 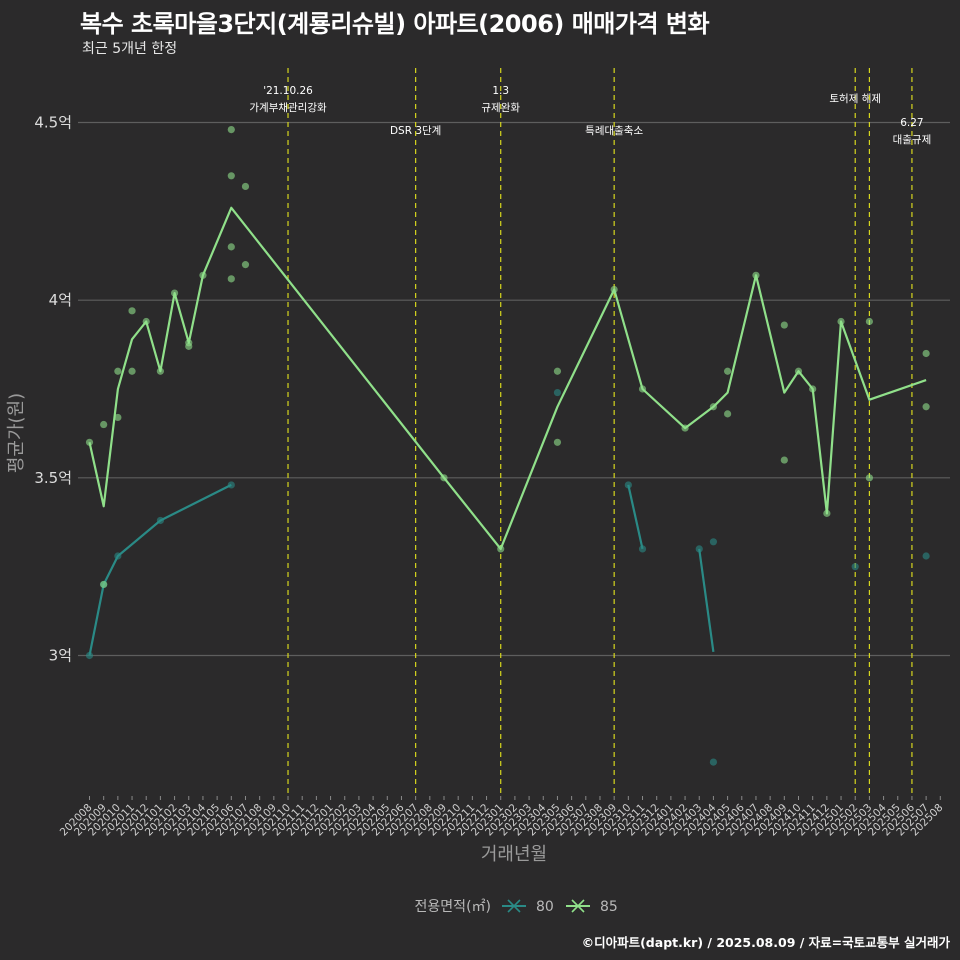 I want to click on chart-title: 복수 초록마을3단지(계룡리슈빌) 아파트(2006) 매매가격 변화, so click(x=395, y=24).